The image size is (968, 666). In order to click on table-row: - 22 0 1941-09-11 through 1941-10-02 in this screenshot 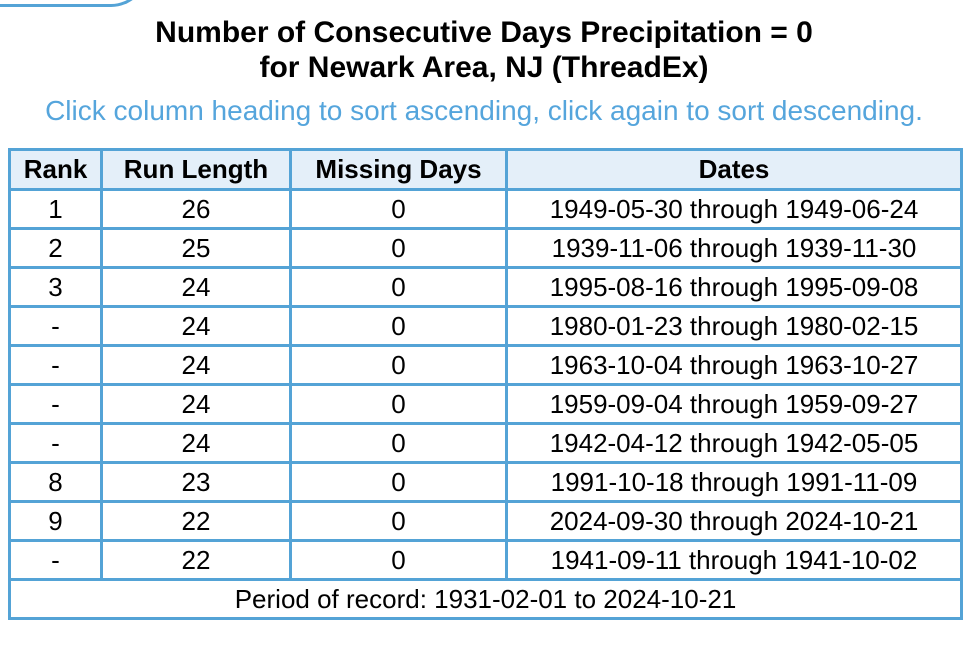, I will do `click(485, 560)`.